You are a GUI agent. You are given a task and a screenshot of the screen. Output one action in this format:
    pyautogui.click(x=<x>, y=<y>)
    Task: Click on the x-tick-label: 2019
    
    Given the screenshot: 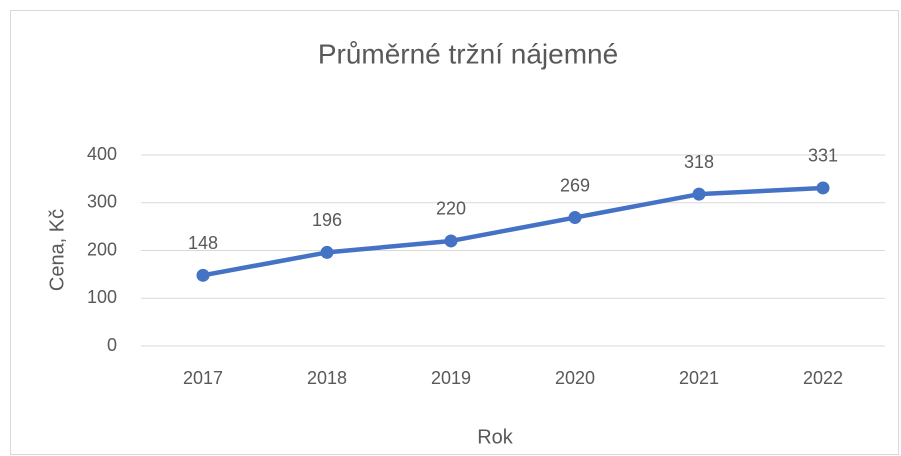 What is the action you would take?
    pyautogui.click(x=451, y=378)
    